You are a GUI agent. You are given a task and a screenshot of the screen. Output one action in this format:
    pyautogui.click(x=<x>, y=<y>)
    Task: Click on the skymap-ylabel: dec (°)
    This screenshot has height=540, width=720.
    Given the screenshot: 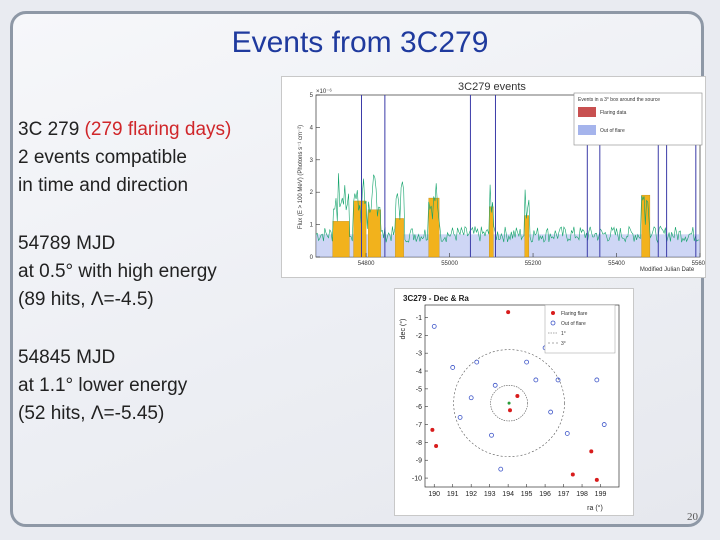 What is the action you would take?
    pyautogui.click(x=403, y=329)
    